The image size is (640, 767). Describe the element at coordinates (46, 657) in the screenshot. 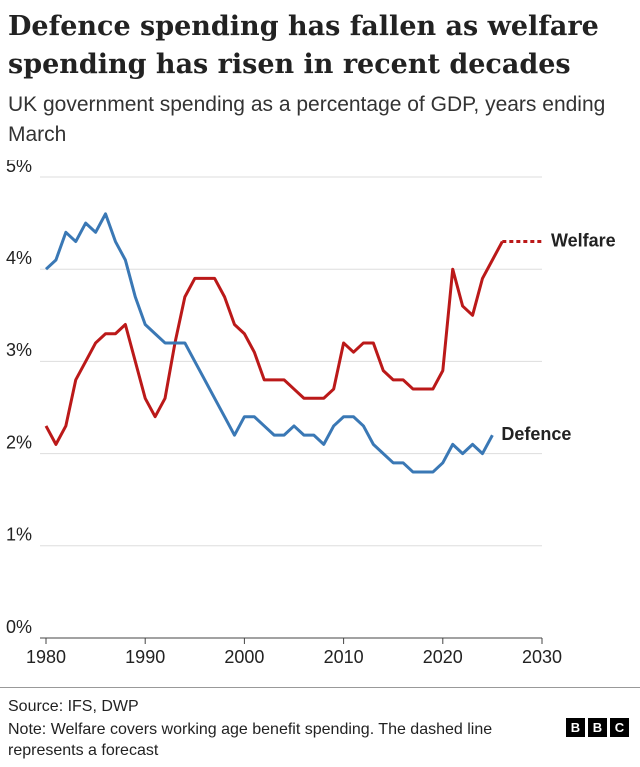

I see `x-tick-label: 1980` at that location.